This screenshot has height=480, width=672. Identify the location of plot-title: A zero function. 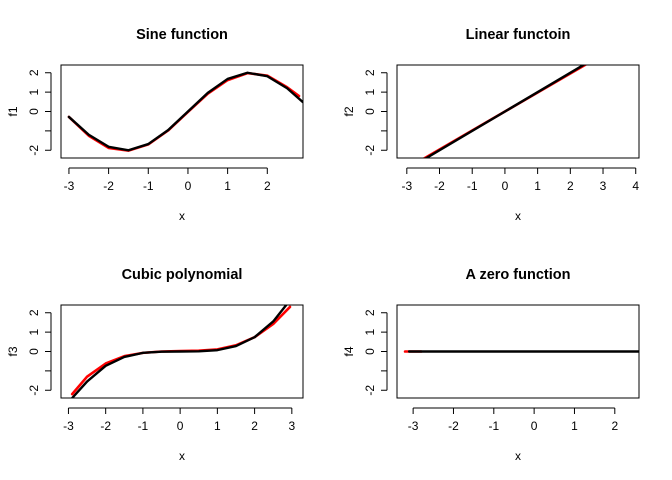
(518, 275).